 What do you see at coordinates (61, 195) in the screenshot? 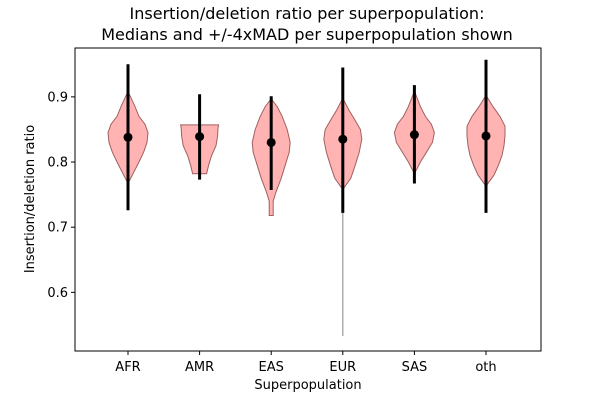
I see `y-axis: 0.6 0.7 0.8 0.9` at bounding box center [61, 195].